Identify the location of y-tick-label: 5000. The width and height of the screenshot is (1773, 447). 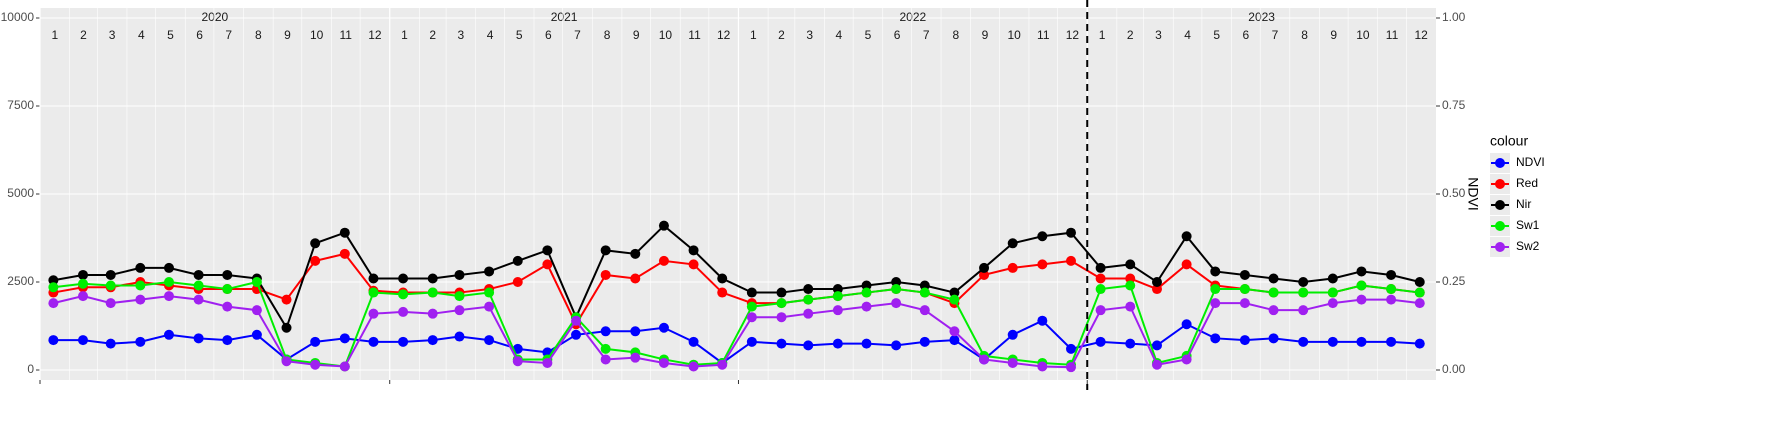
(20, 193).